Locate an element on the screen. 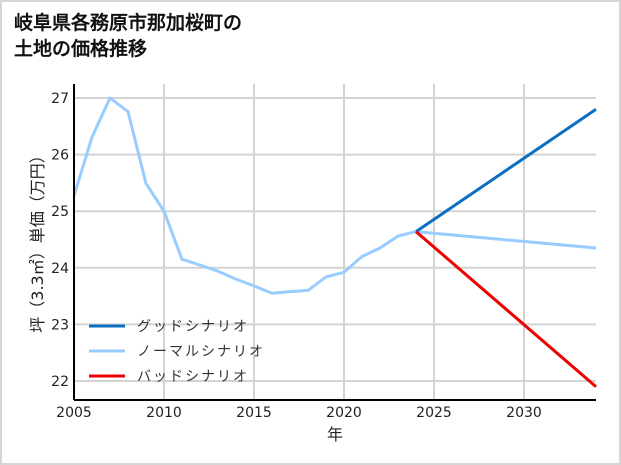 This screenshot has height=465, width=621. y-tick-label: 24 is located at coordinates (60, 269).